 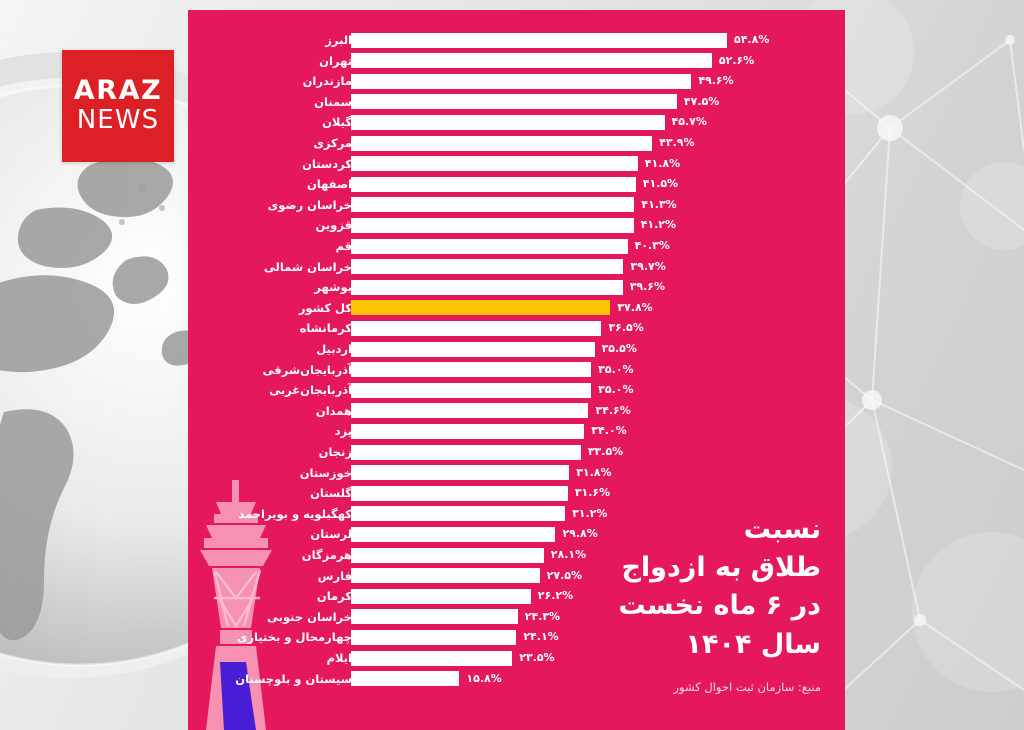 I want to click on bar-value-label: ۴۳.۹%, so click(x=677, y=142).